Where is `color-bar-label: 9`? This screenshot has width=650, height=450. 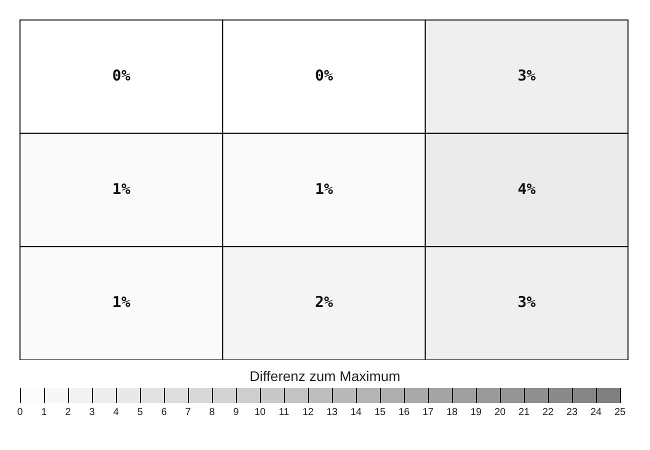 color-bar-label: 9 is located at coordinates (236, 412).